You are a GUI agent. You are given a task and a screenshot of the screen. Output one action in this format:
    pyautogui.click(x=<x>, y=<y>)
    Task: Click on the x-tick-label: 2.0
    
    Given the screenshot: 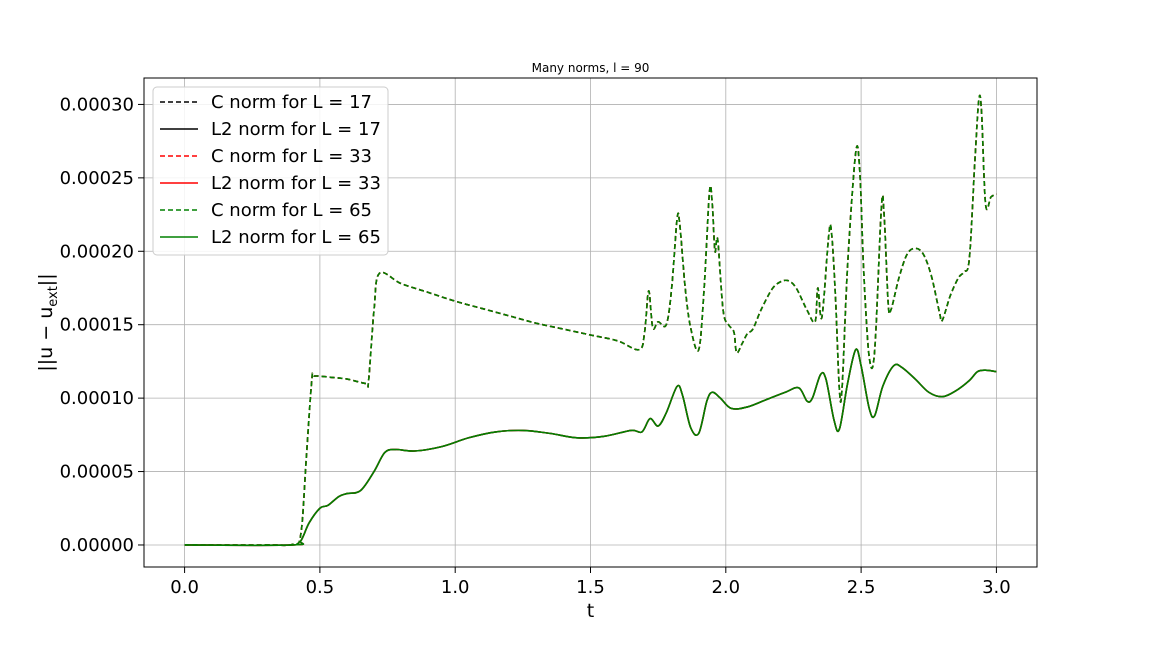 What is the action you would take?
    pyautogui.click(x=725, y=587)
    